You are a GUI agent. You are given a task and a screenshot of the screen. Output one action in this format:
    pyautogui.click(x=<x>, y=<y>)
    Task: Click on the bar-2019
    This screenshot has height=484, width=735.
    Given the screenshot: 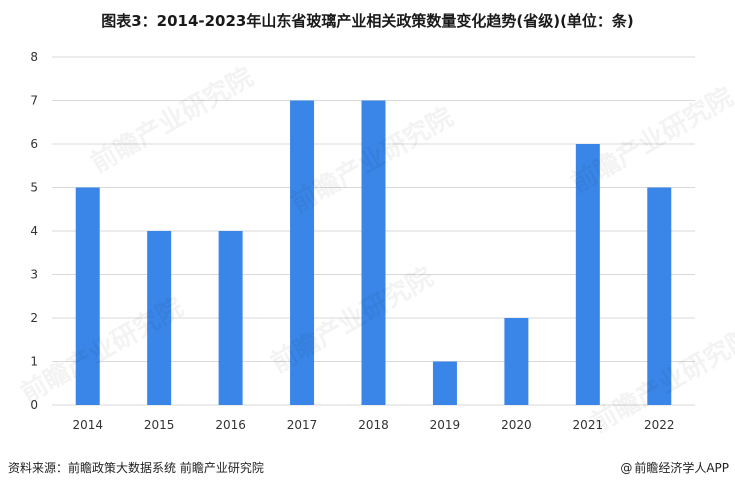 What is the action you would take?
    pyautogui.click(x=444, y=383)
    